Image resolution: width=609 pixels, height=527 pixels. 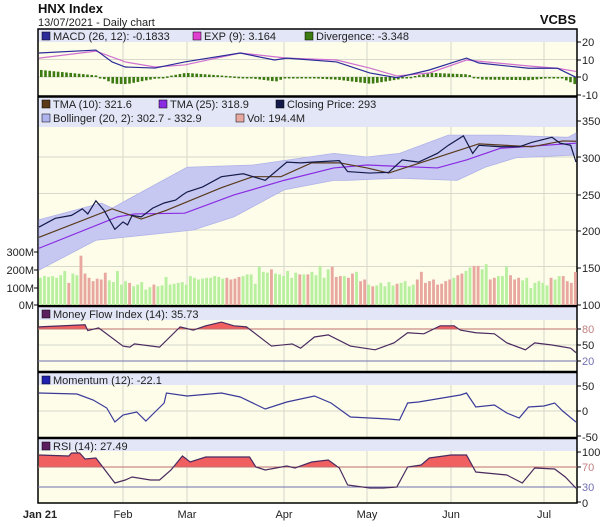 What do you see at coordinates (362, 37) in the screenshot?
I see `divergence-legend-label: Divergence: -3.348` at bounding box center [362, 37].